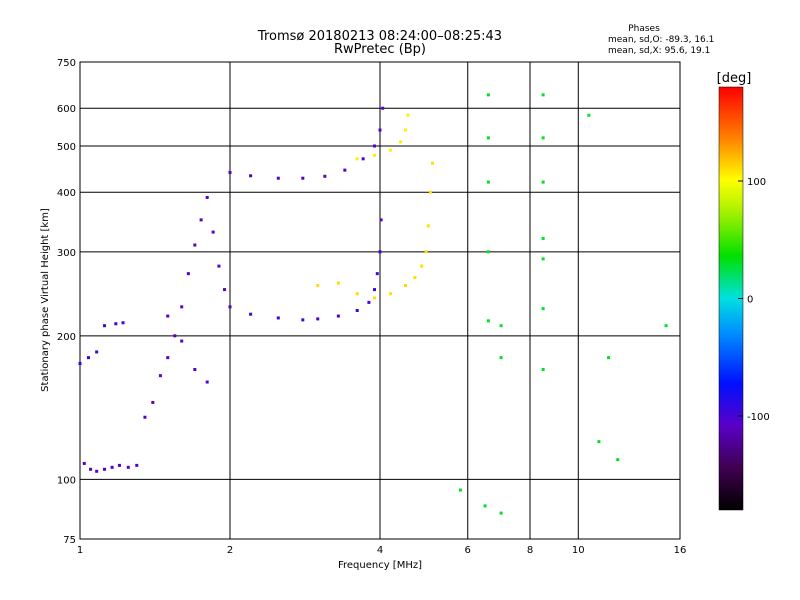  What do you see at coordinates (661, 40) in the screenshot?
I see `phase-stats-o: mean, sd,O: -89.3, 16.1` at bounding box center [661, 40].